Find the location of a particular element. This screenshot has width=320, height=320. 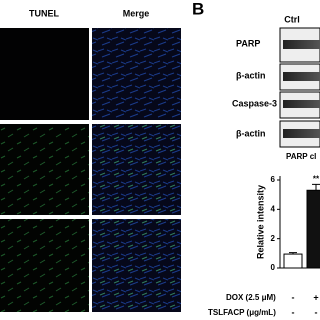

chart-caption: PARP cl is located at coordinates (301, 156).